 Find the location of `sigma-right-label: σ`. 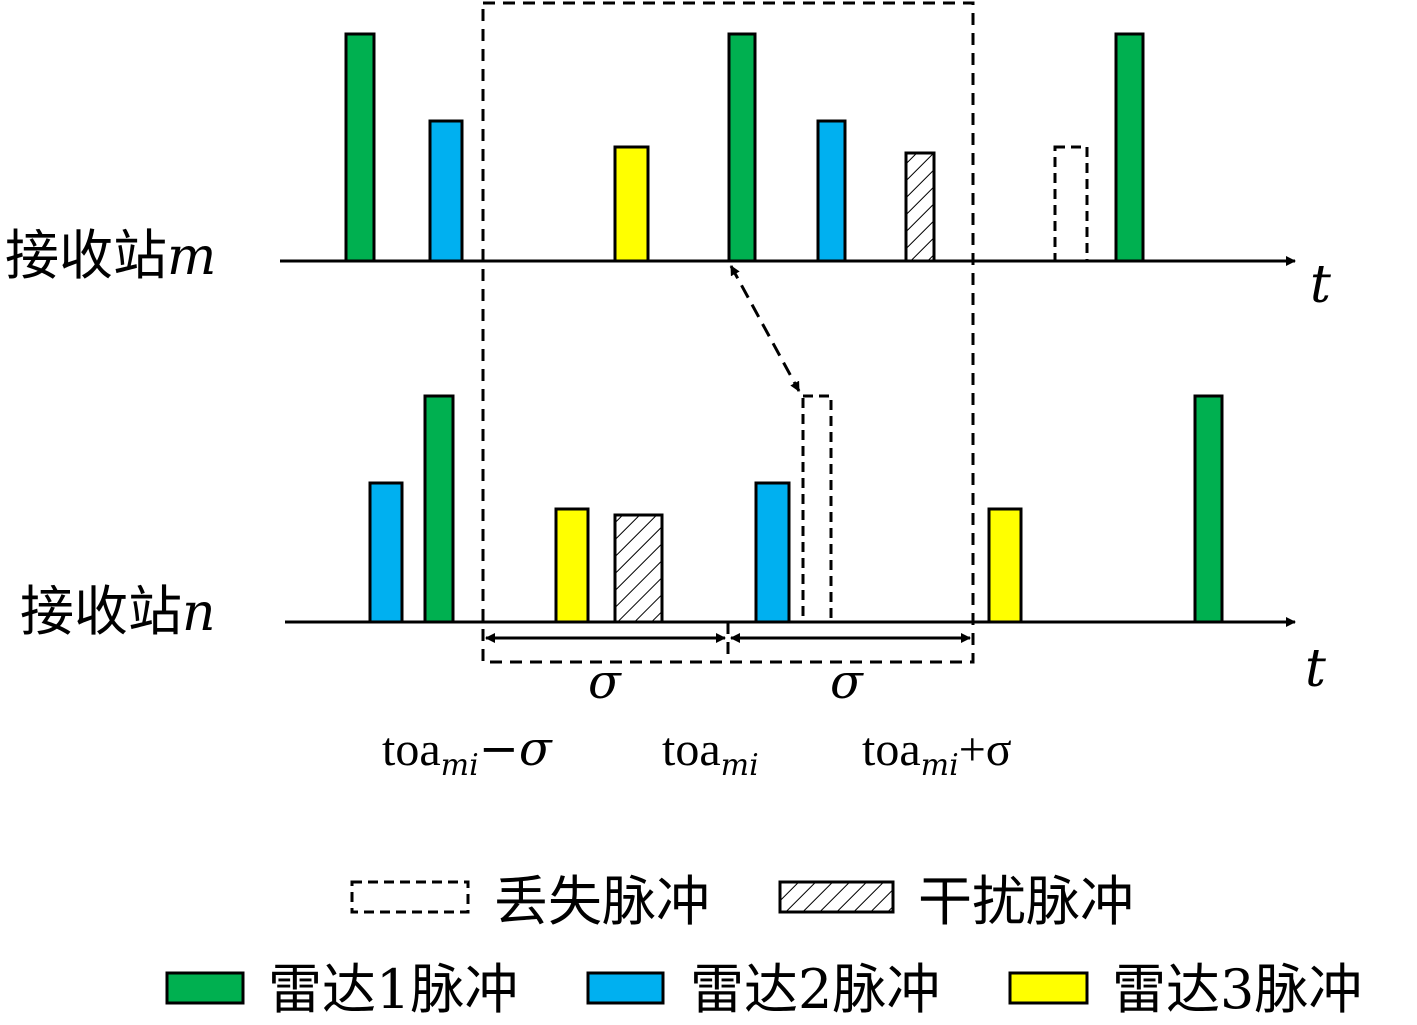

sigma-right-label: σ is located at coordinates (847, 682).